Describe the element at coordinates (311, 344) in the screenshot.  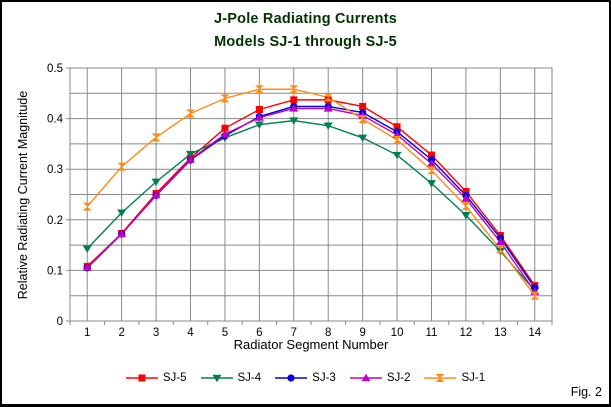
I see `x-axis-title: Radiator Segment Number` at that location.